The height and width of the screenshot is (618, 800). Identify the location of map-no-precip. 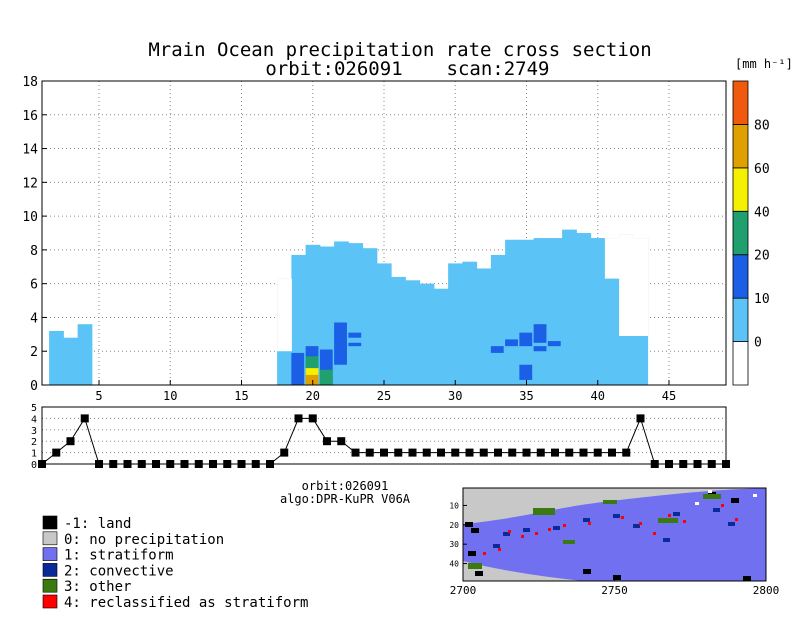
(523, 571).